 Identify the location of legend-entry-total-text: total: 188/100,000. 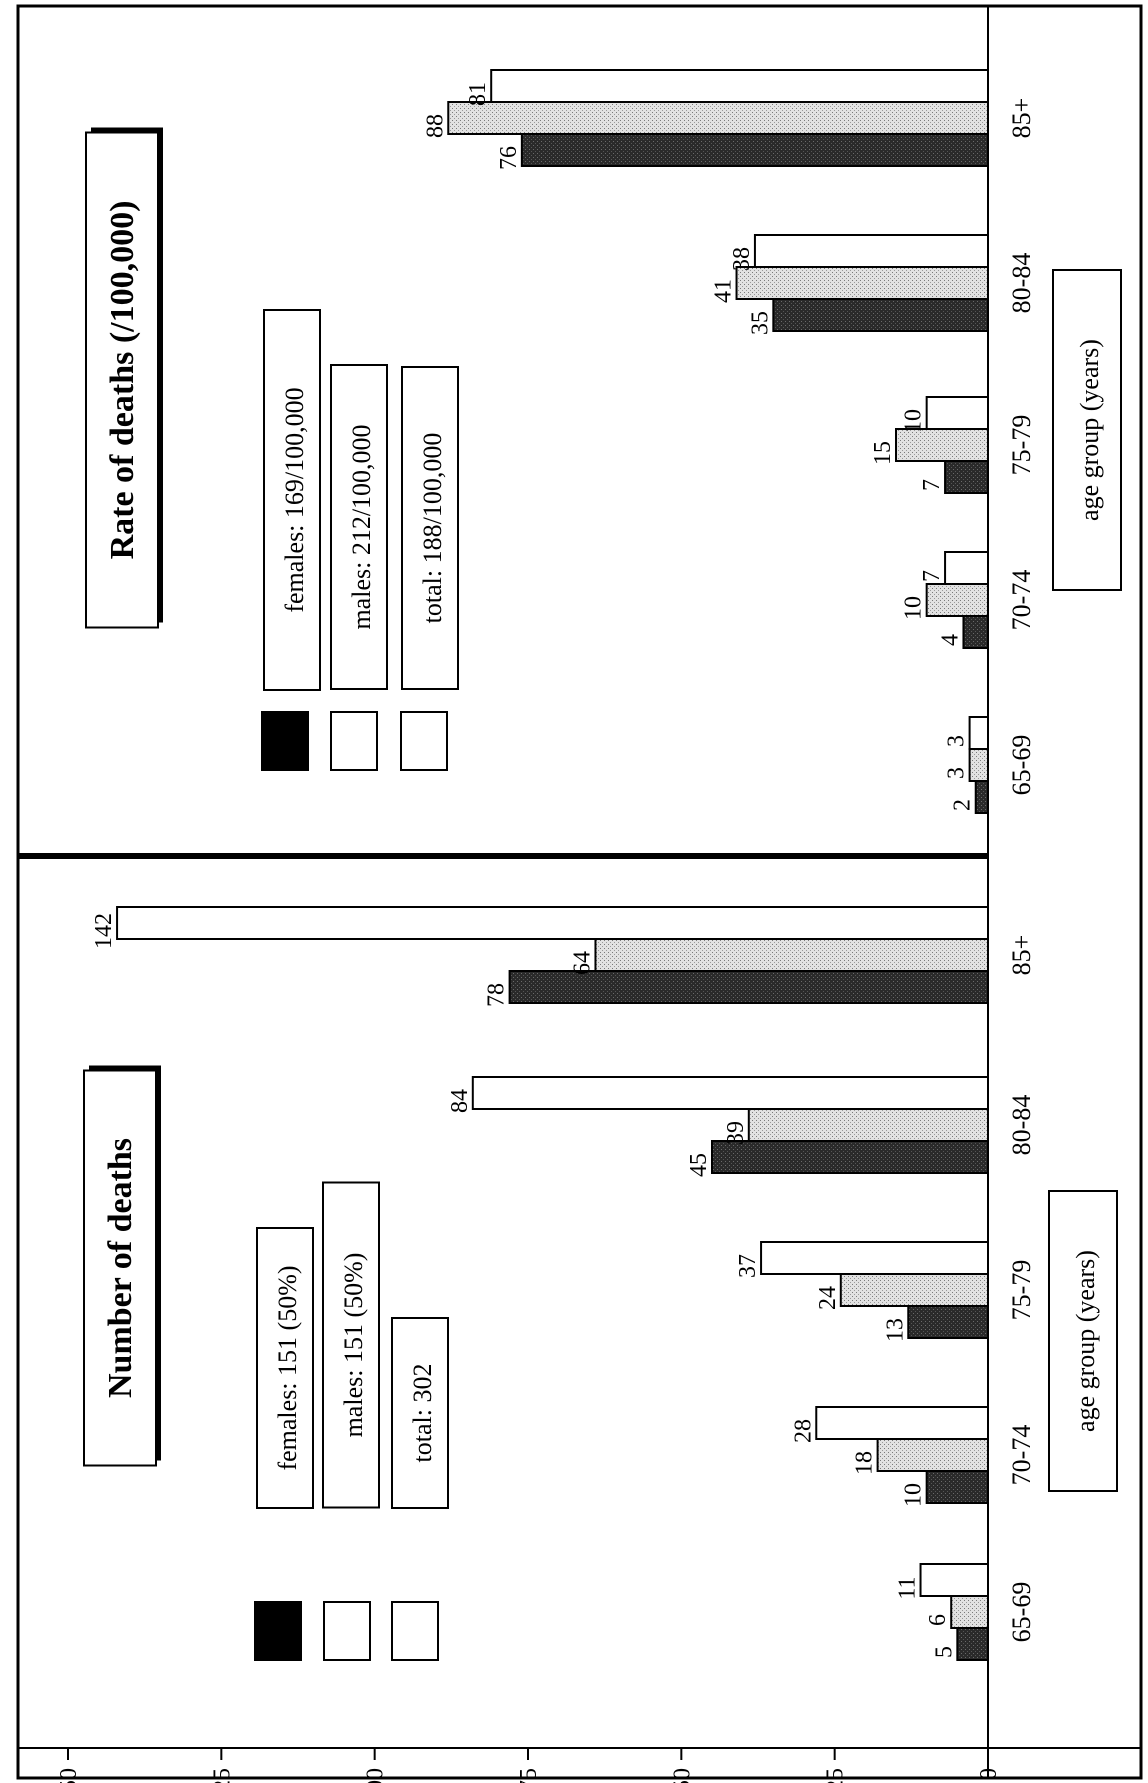
(432, 528).